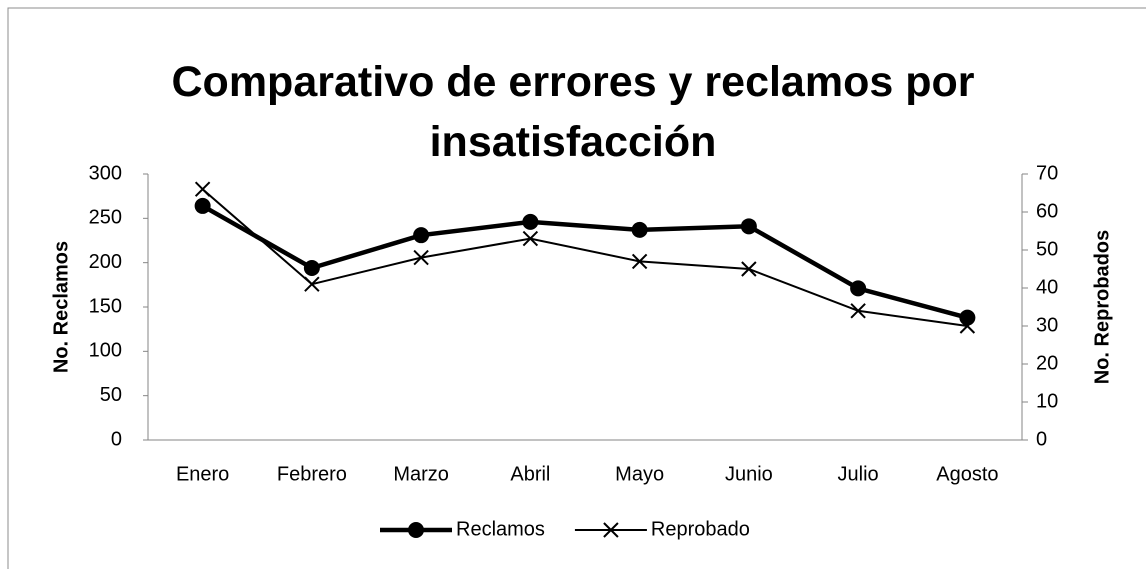 The height and width of the screenshot is (569, 1146). I want to click on y-tick-label: 100, so click(105, 351).